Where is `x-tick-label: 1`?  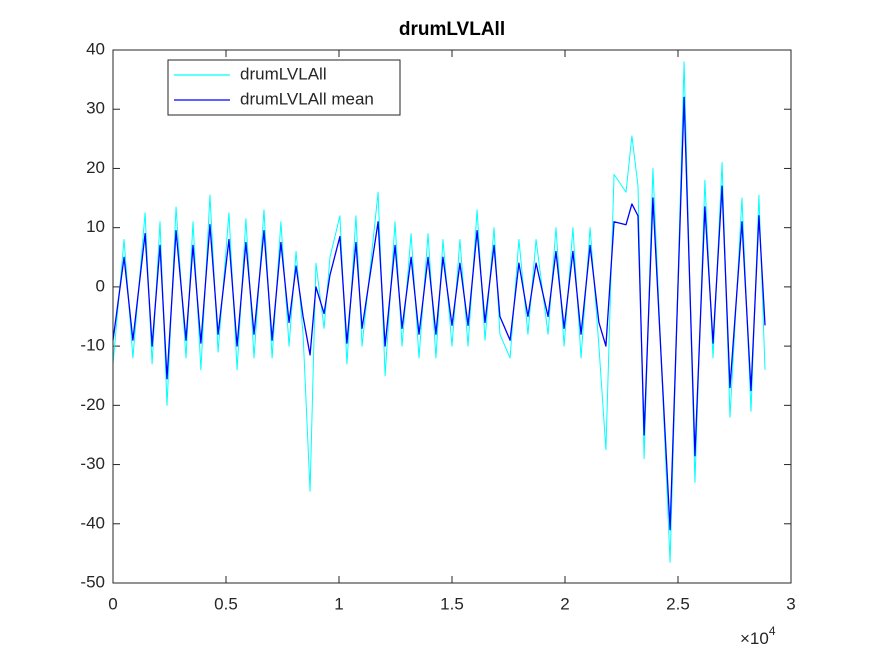
x-tick-label: 1 is located at coordinates (338, 603).